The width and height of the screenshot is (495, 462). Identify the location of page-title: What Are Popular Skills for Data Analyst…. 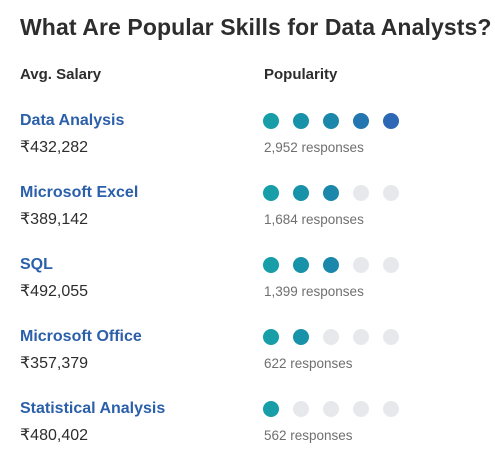
(256, 27).